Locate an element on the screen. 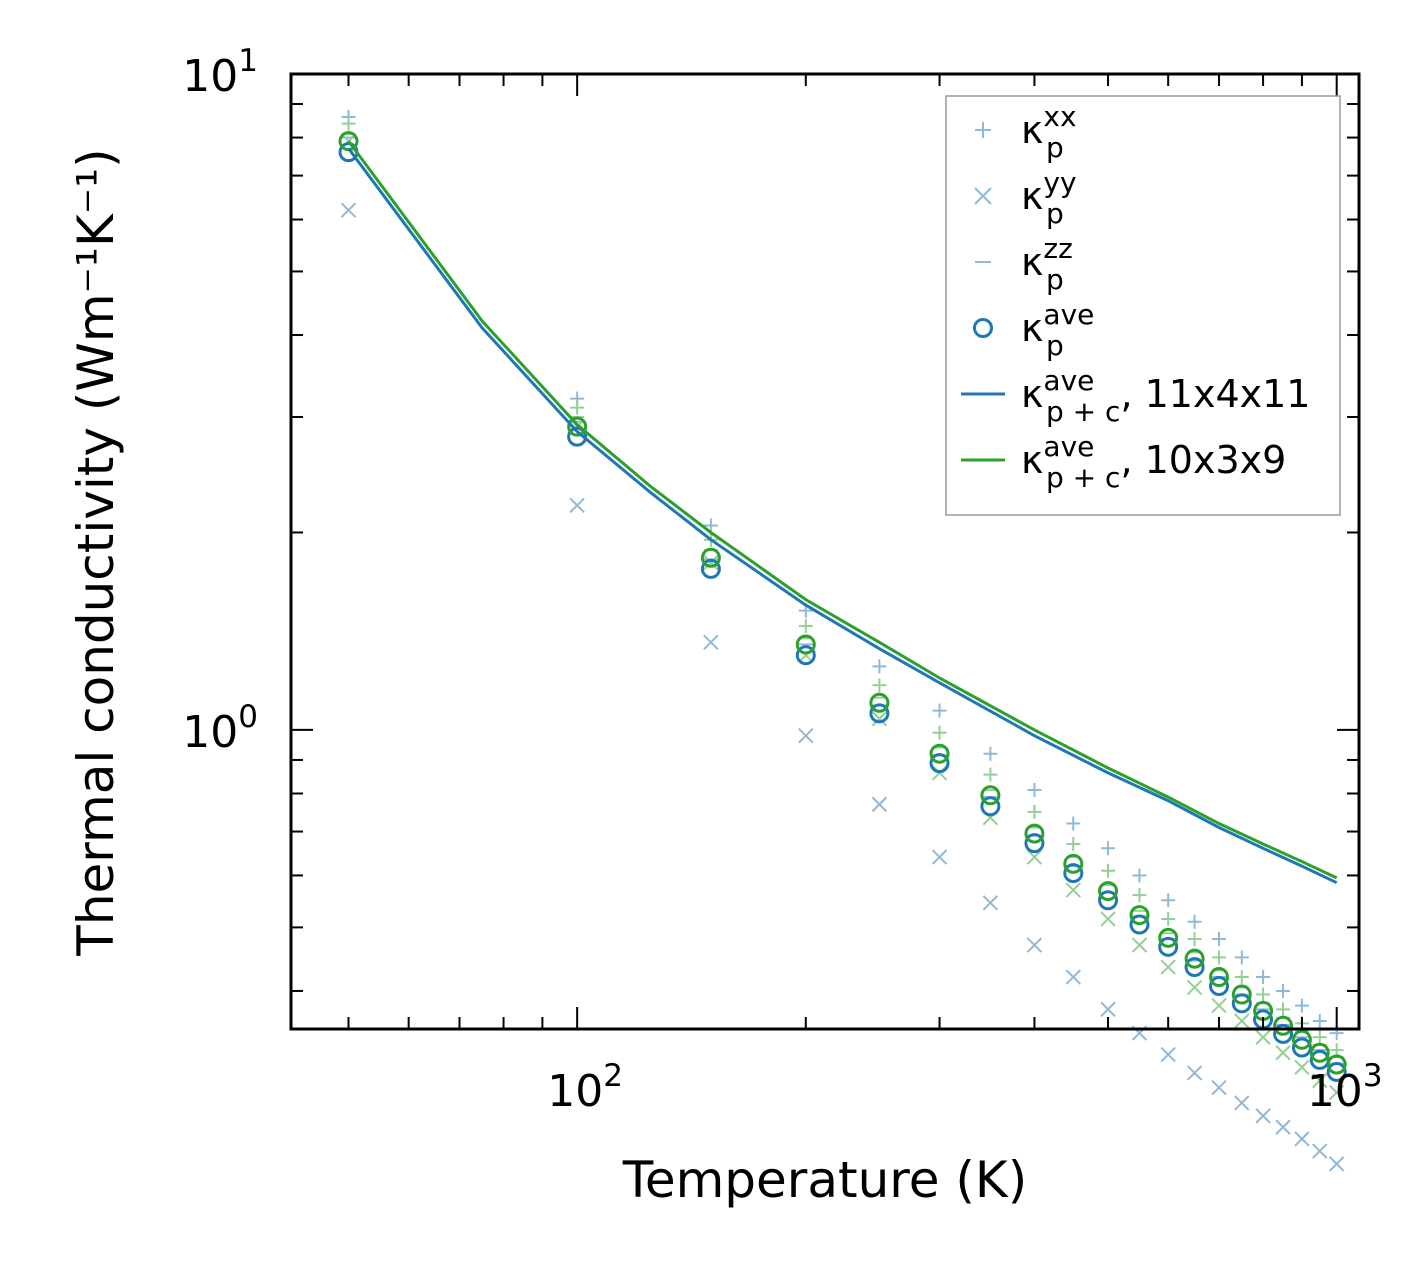 The width and height of the screenshot is (1421, 1269). legend-entry: κave p is located at coordinates (1033, 330).